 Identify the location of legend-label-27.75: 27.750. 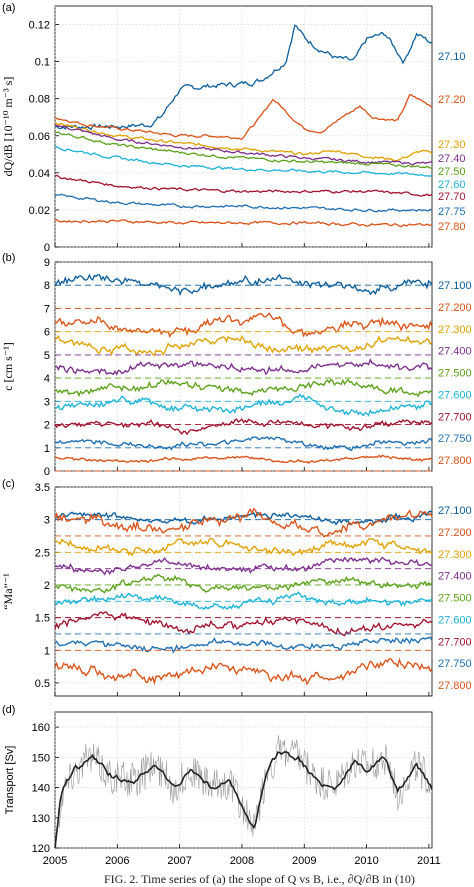
(455, 439).